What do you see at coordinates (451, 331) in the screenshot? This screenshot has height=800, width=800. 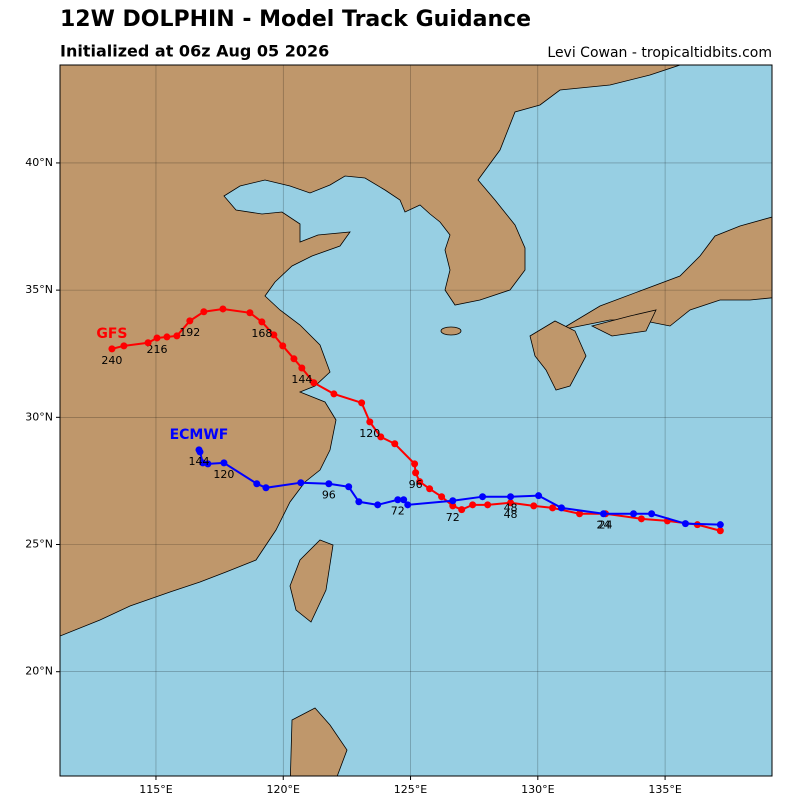 I see `jeju` at bounding box center [451, 331].